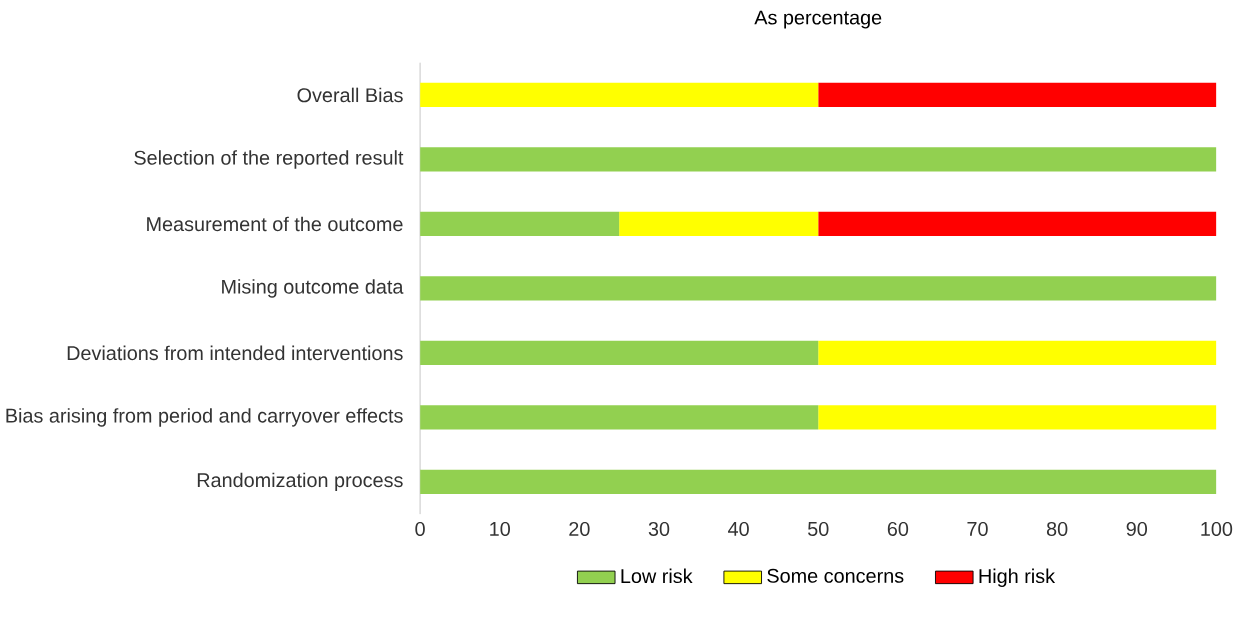 This screenshot has width=1254, height=627. What do you see at coordinates (300, 482) in the screenshot?
I see `y-tick-label: Randomization process` at bounding box center [300, 482].